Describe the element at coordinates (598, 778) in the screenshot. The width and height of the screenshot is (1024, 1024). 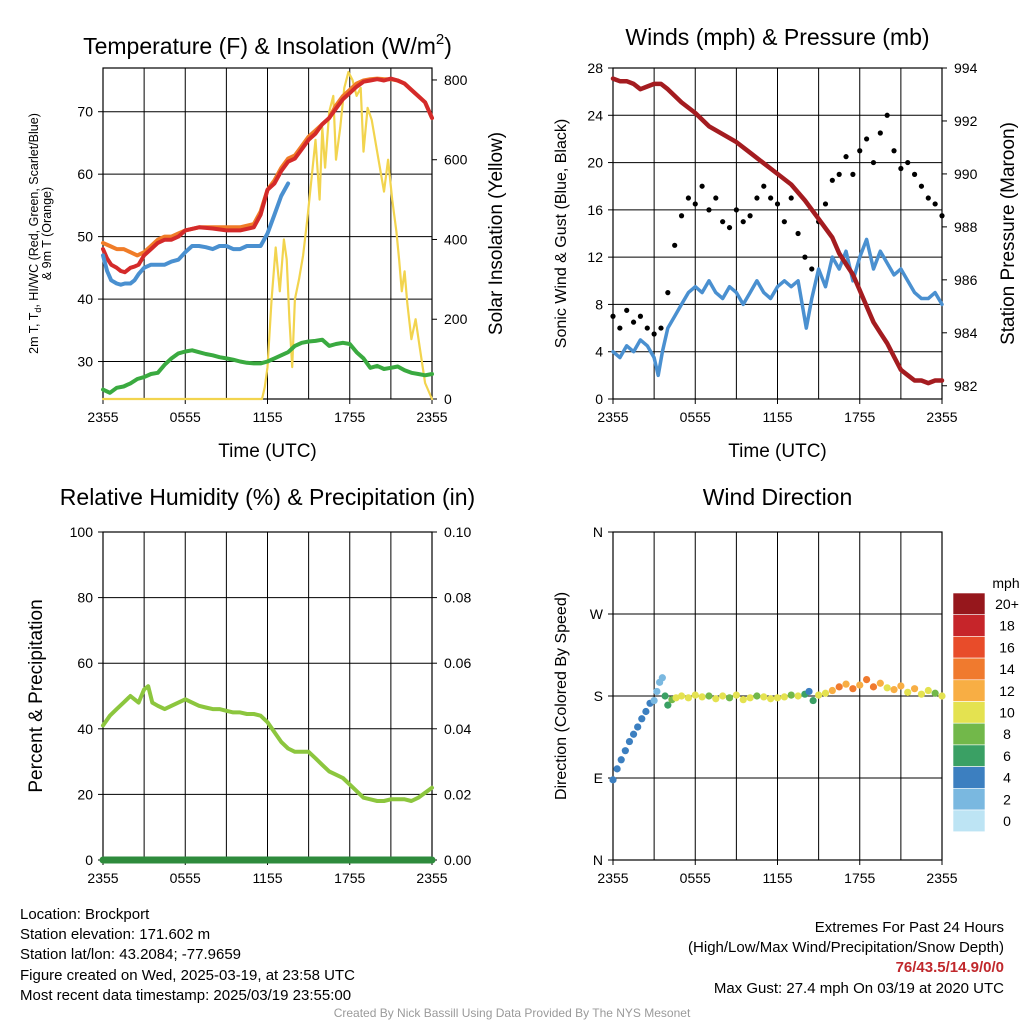
I see `y-tick-label: E` at that location.